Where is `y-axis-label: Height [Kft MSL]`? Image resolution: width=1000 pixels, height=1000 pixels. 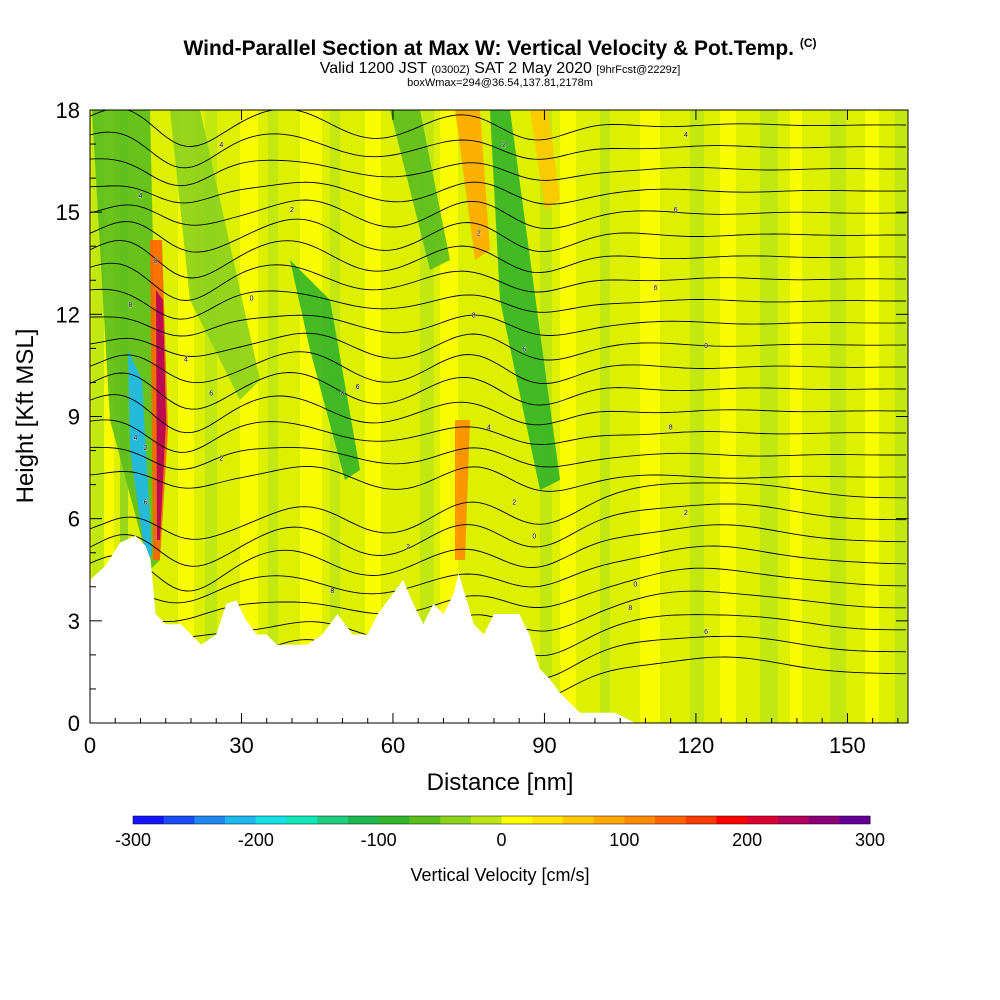
y-axis-label: Height [Kft MSL] is located at coordinates (25, 416).